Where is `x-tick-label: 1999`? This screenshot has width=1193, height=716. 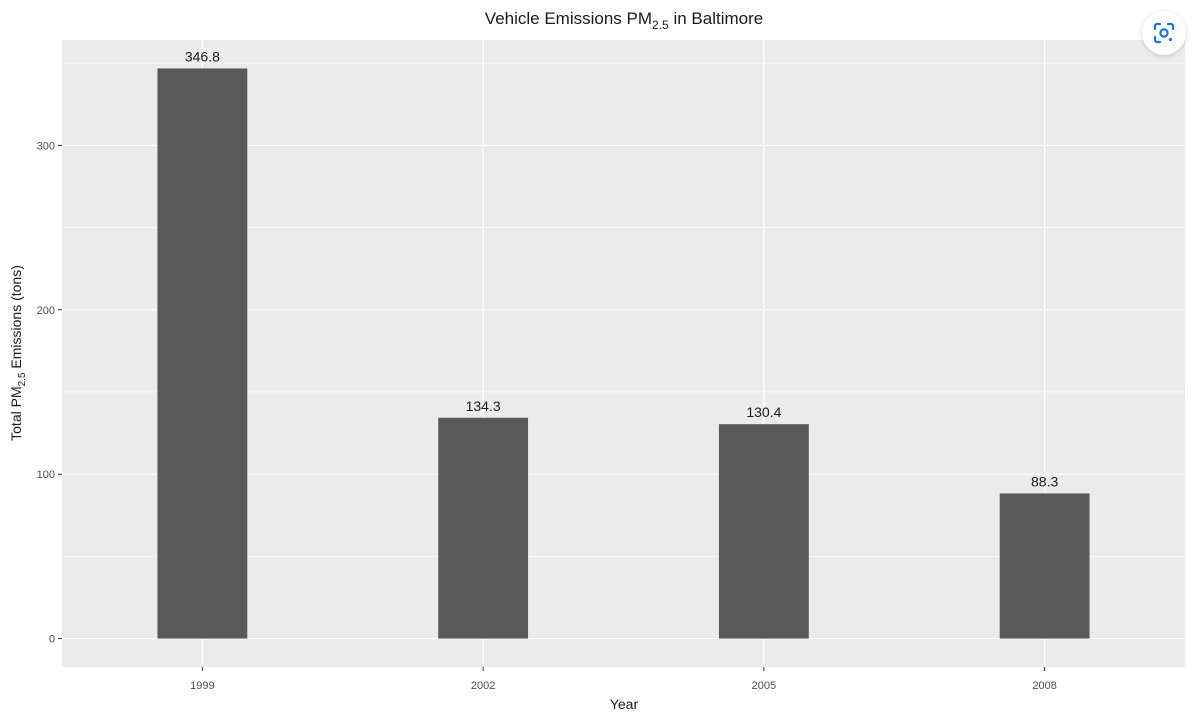
x-tick-label: 1999 is located at coordinates (202, 686).